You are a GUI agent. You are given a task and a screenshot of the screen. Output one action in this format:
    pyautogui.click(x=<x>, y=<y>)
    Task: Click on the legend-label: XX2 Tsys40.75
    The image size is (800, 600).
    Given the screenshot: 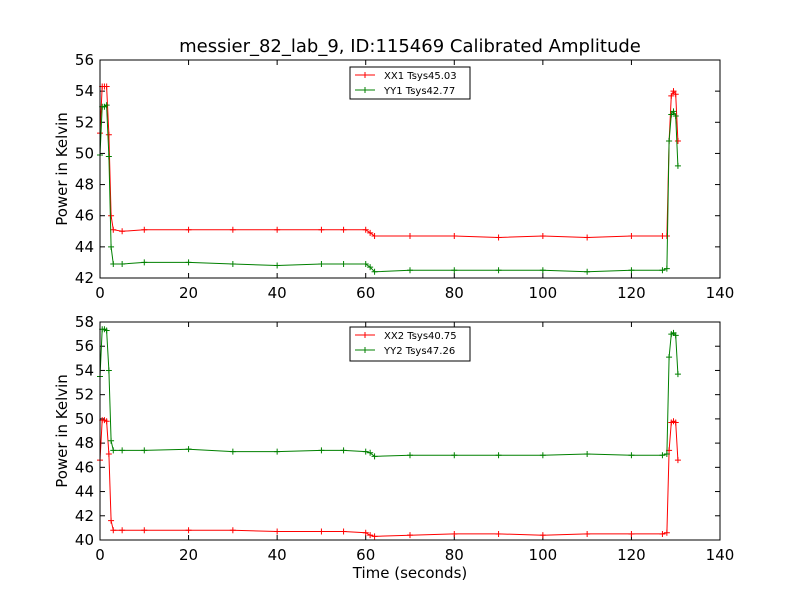 What is the action you would take?
    pyautogui.click(x=420, y=336)
    